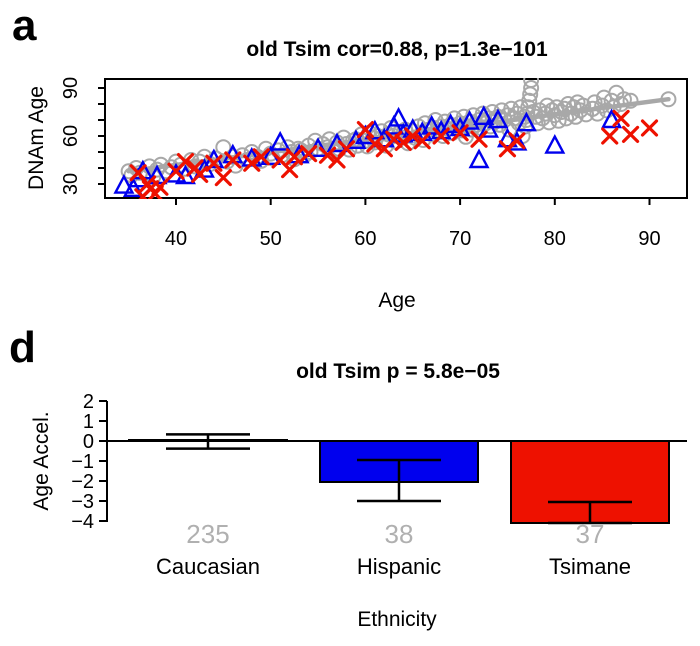 This screenshot has width=700, height=646. Describe the element at coordinates (71, 88) in the screenshot. I see `y-axis-tick-label: 90` at that location.